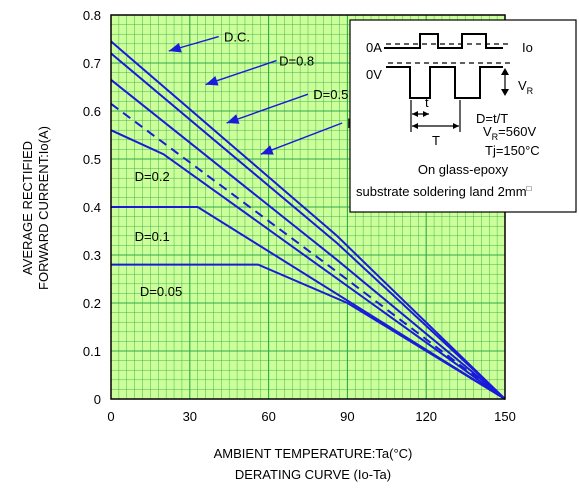 The height and width of the screenshot is (491, 579). What do you see at coordinates (296, 61) in the screenshot?
I see `annotation-label: D=0.8` at bounding box center [296, 61].